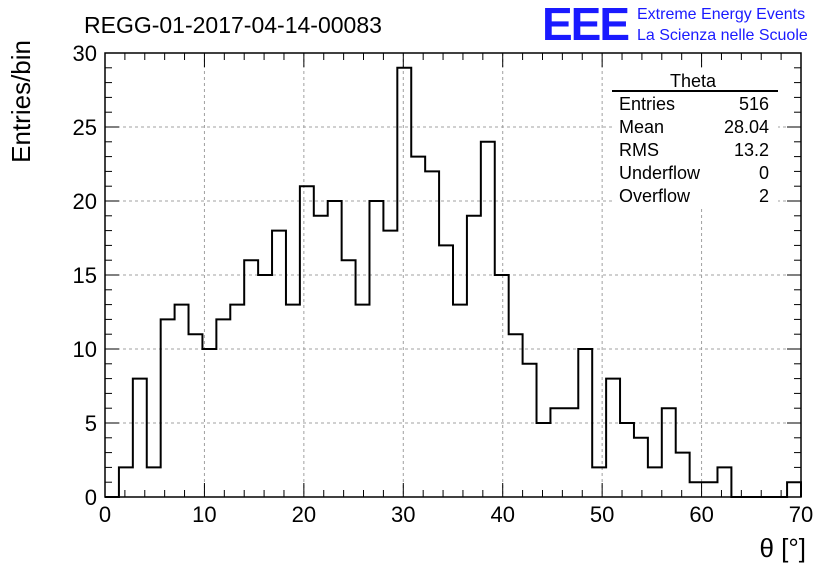 This screenshot has height=572, width=836. I want to click on stats-label-underflow: Underflow, so click(660, 173).